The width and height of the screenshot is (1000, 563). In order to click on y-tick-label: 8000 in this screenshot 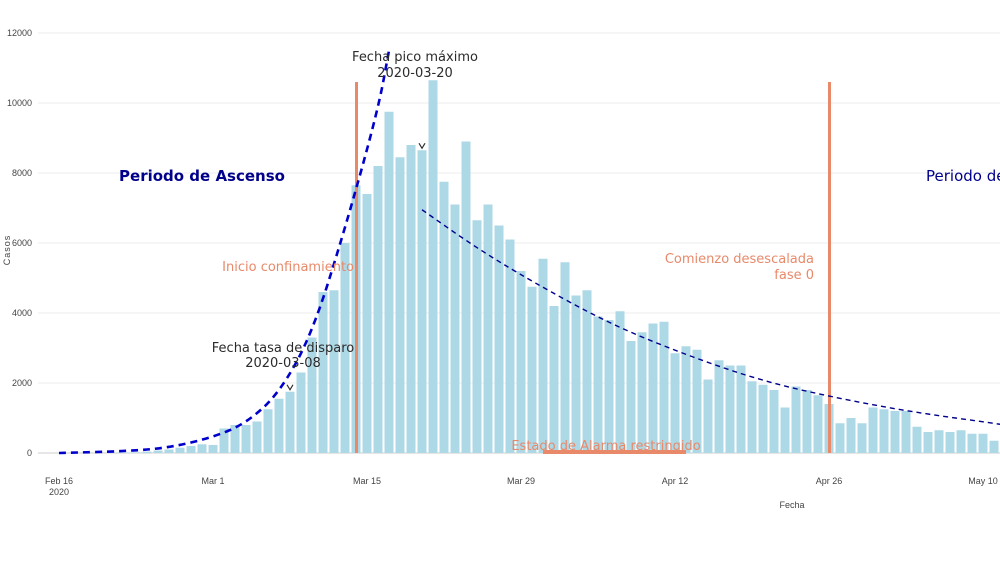, I will do `click(22, 173)`.